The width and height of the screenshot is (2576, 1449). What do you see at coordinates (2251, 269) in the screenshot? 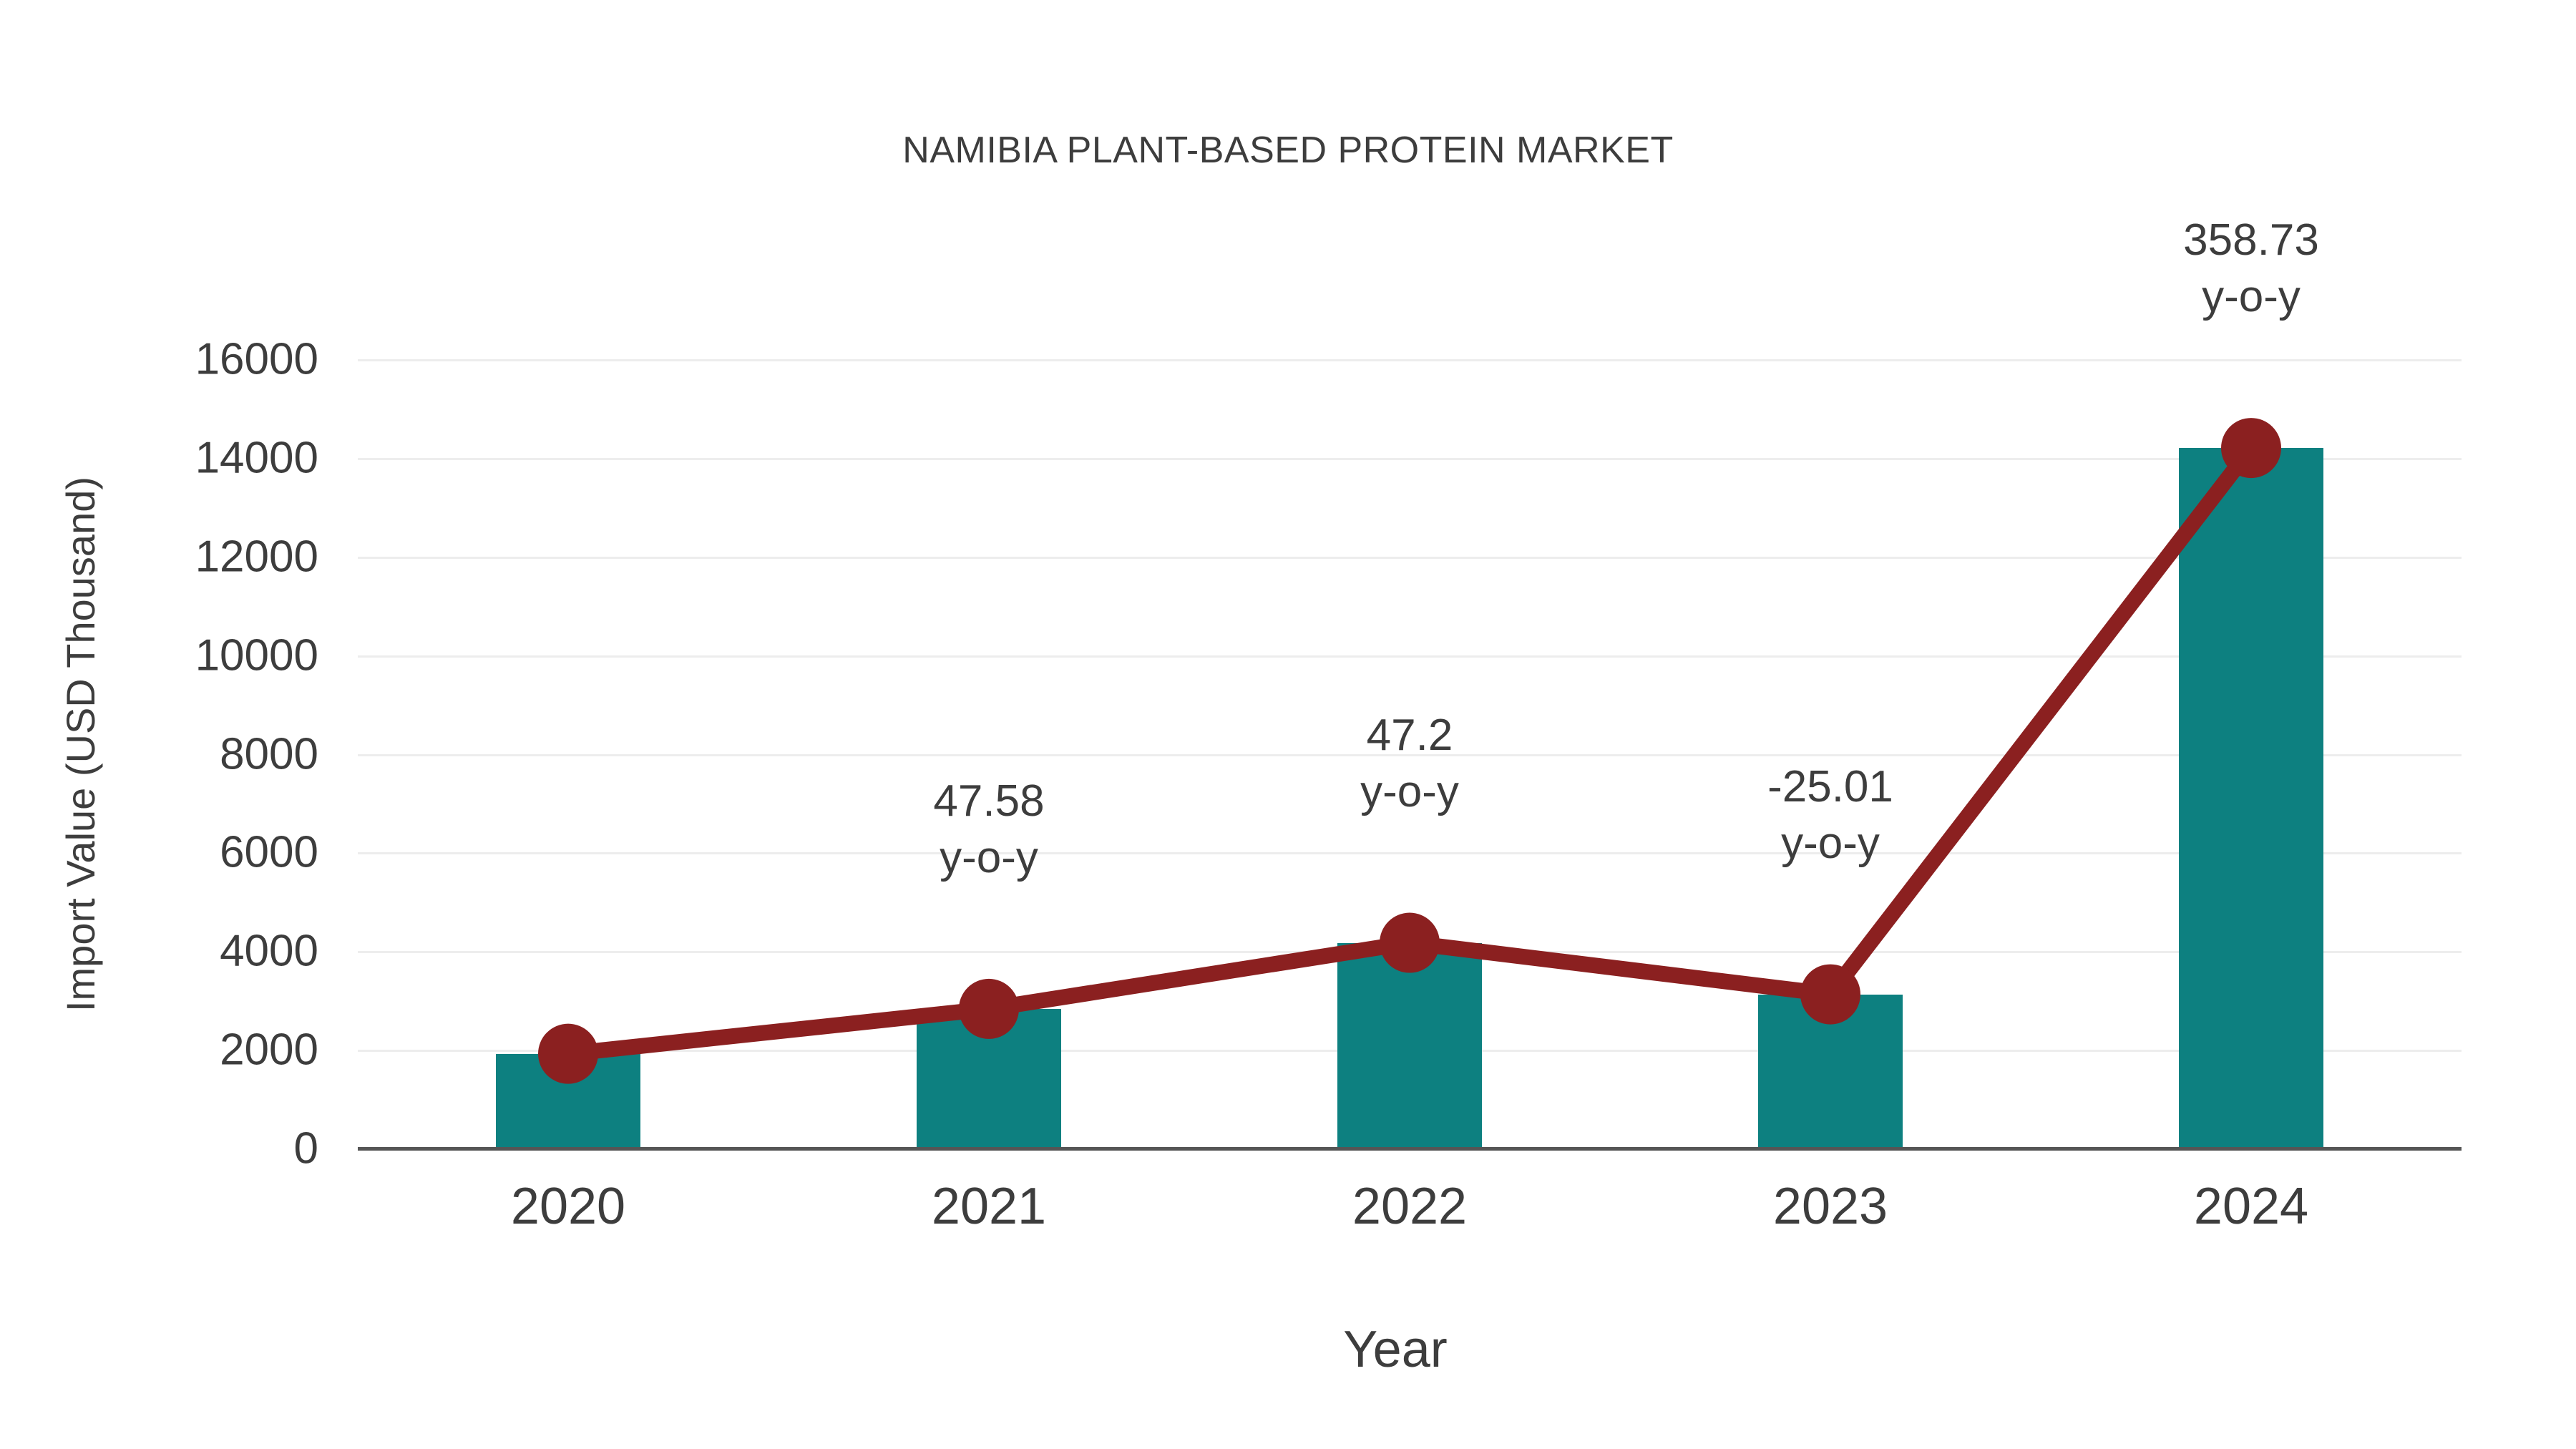
I see `data-label: 358.73 y-o-y` at bounding box center [2251, 269].